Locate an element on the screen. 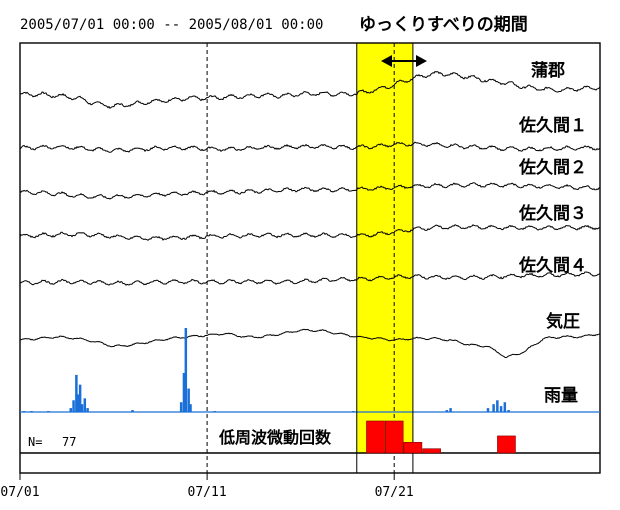 The height and width of the screenshot is (510, 620). series-label: 佐久間２ is located at coordinates (552, 167).